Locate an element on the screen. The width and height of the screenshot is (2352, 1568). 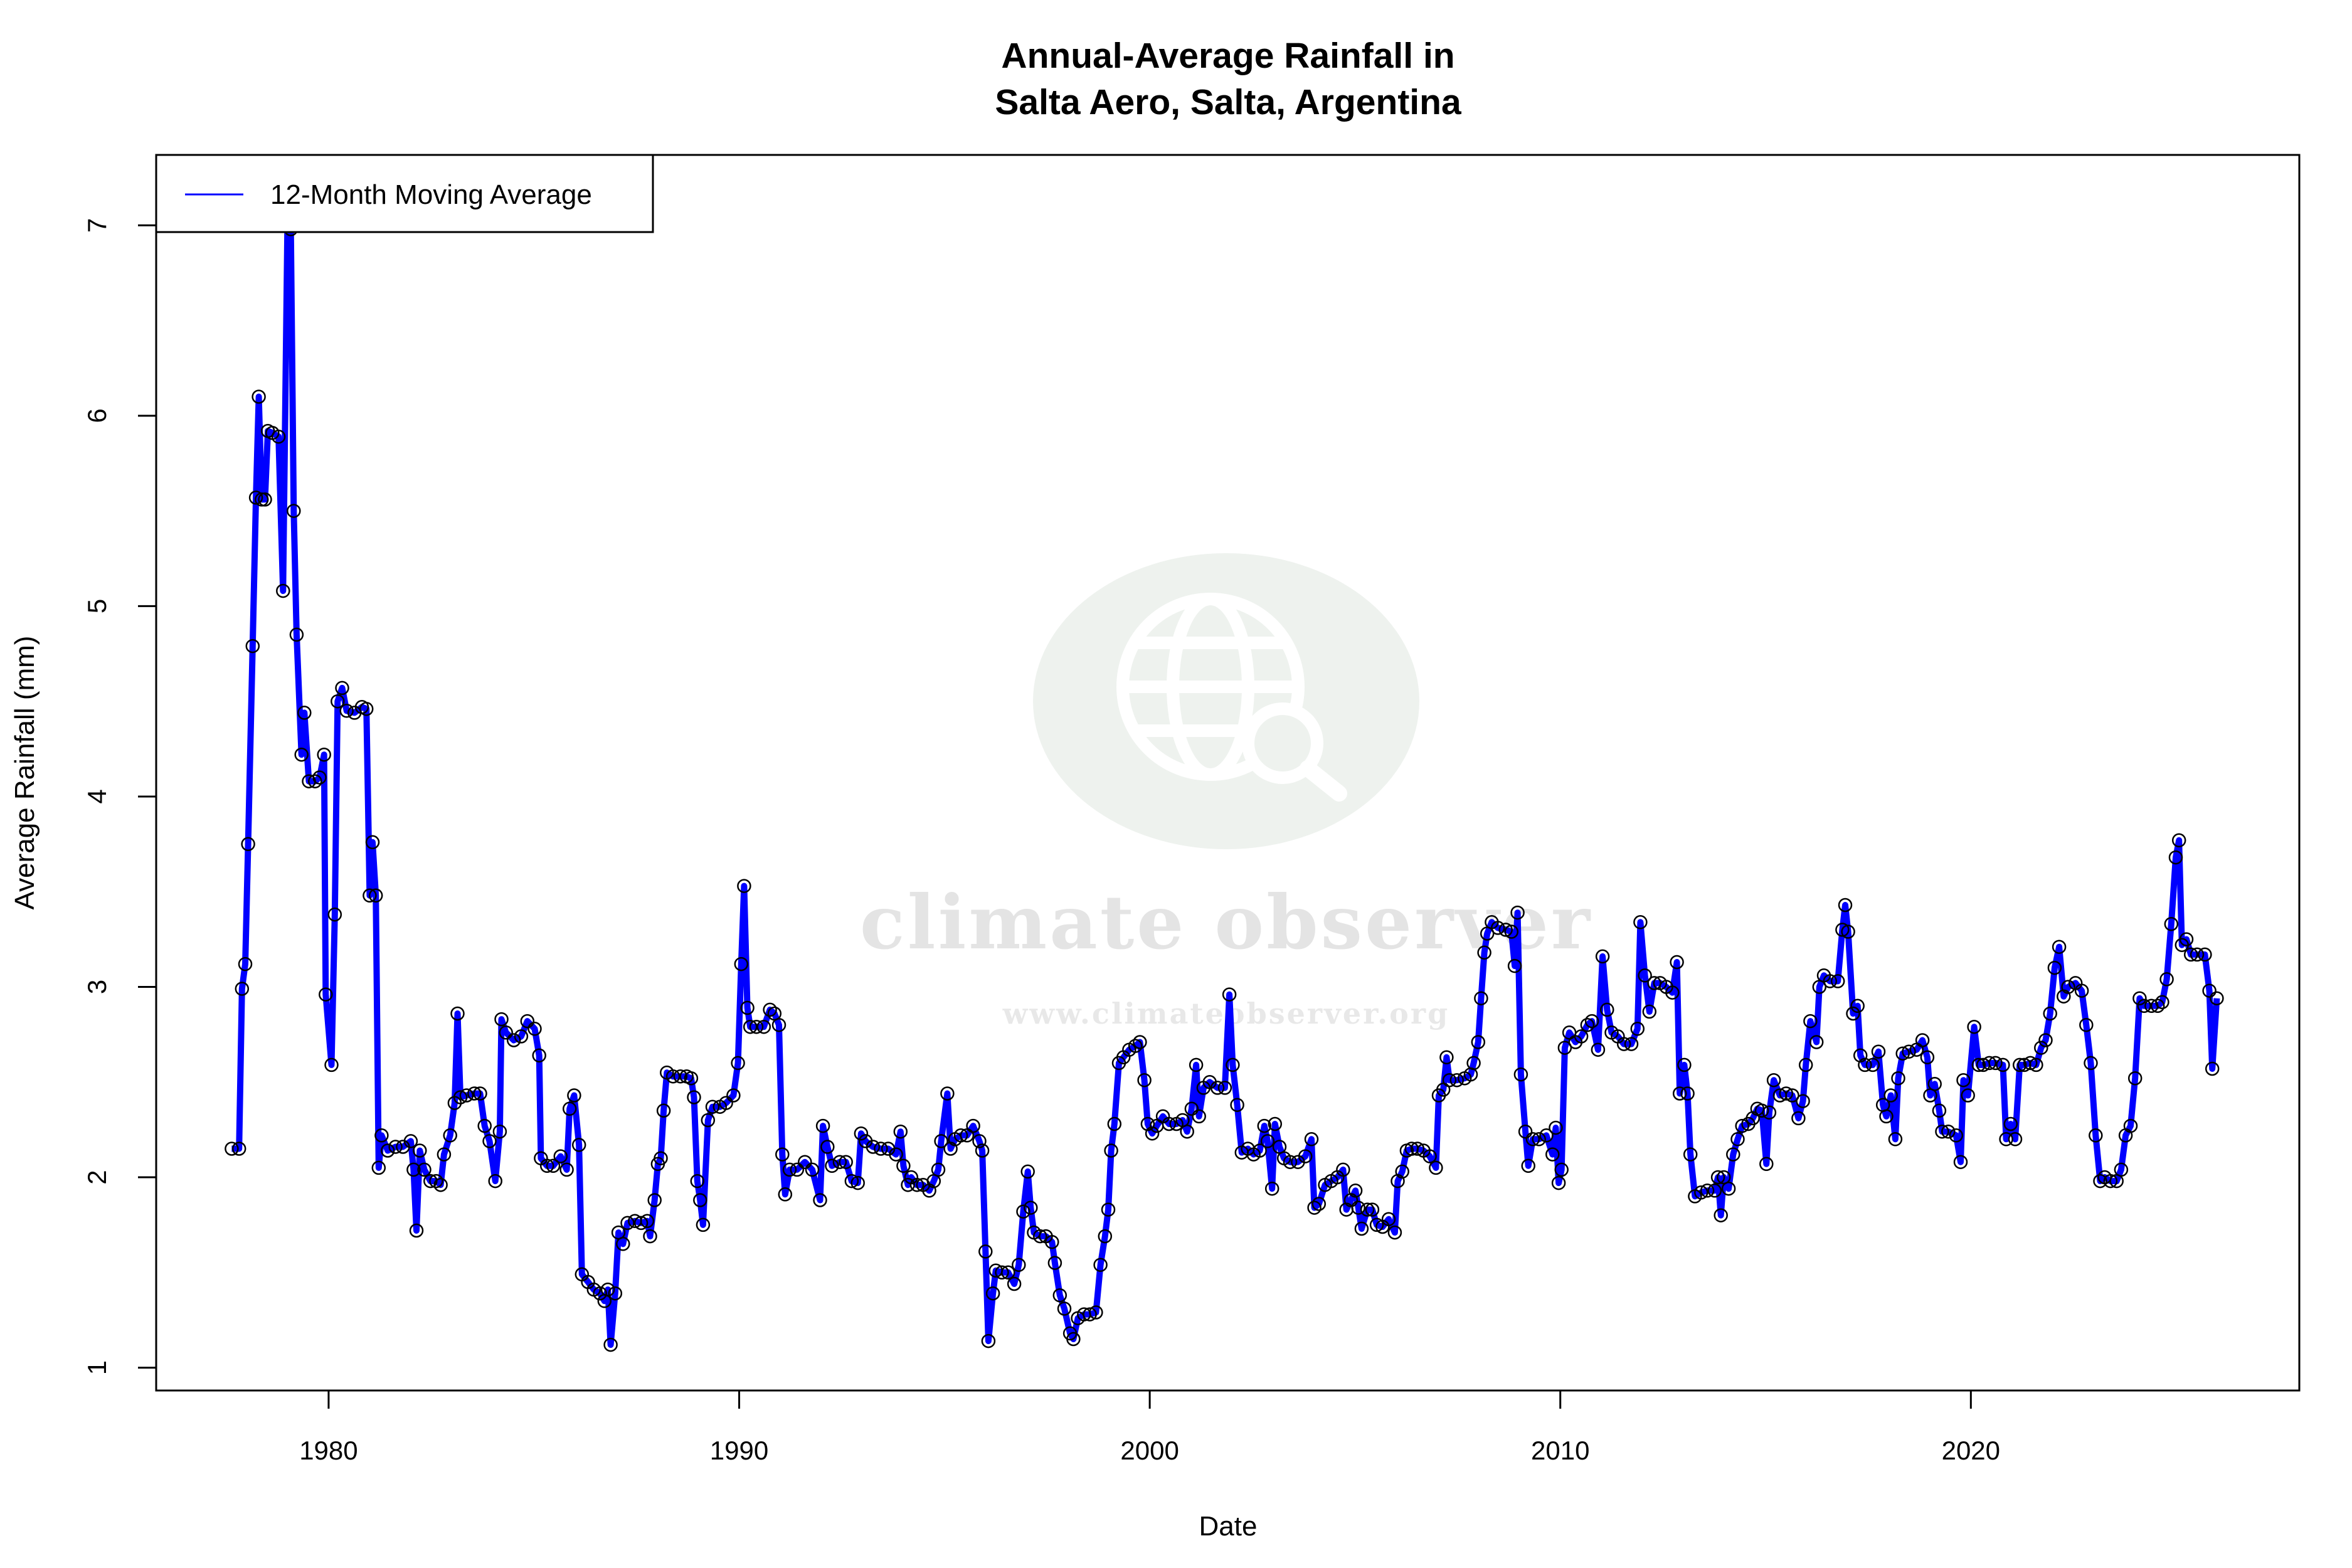
x-tick-label: 2010 is located at coordinates (1560, 1450).